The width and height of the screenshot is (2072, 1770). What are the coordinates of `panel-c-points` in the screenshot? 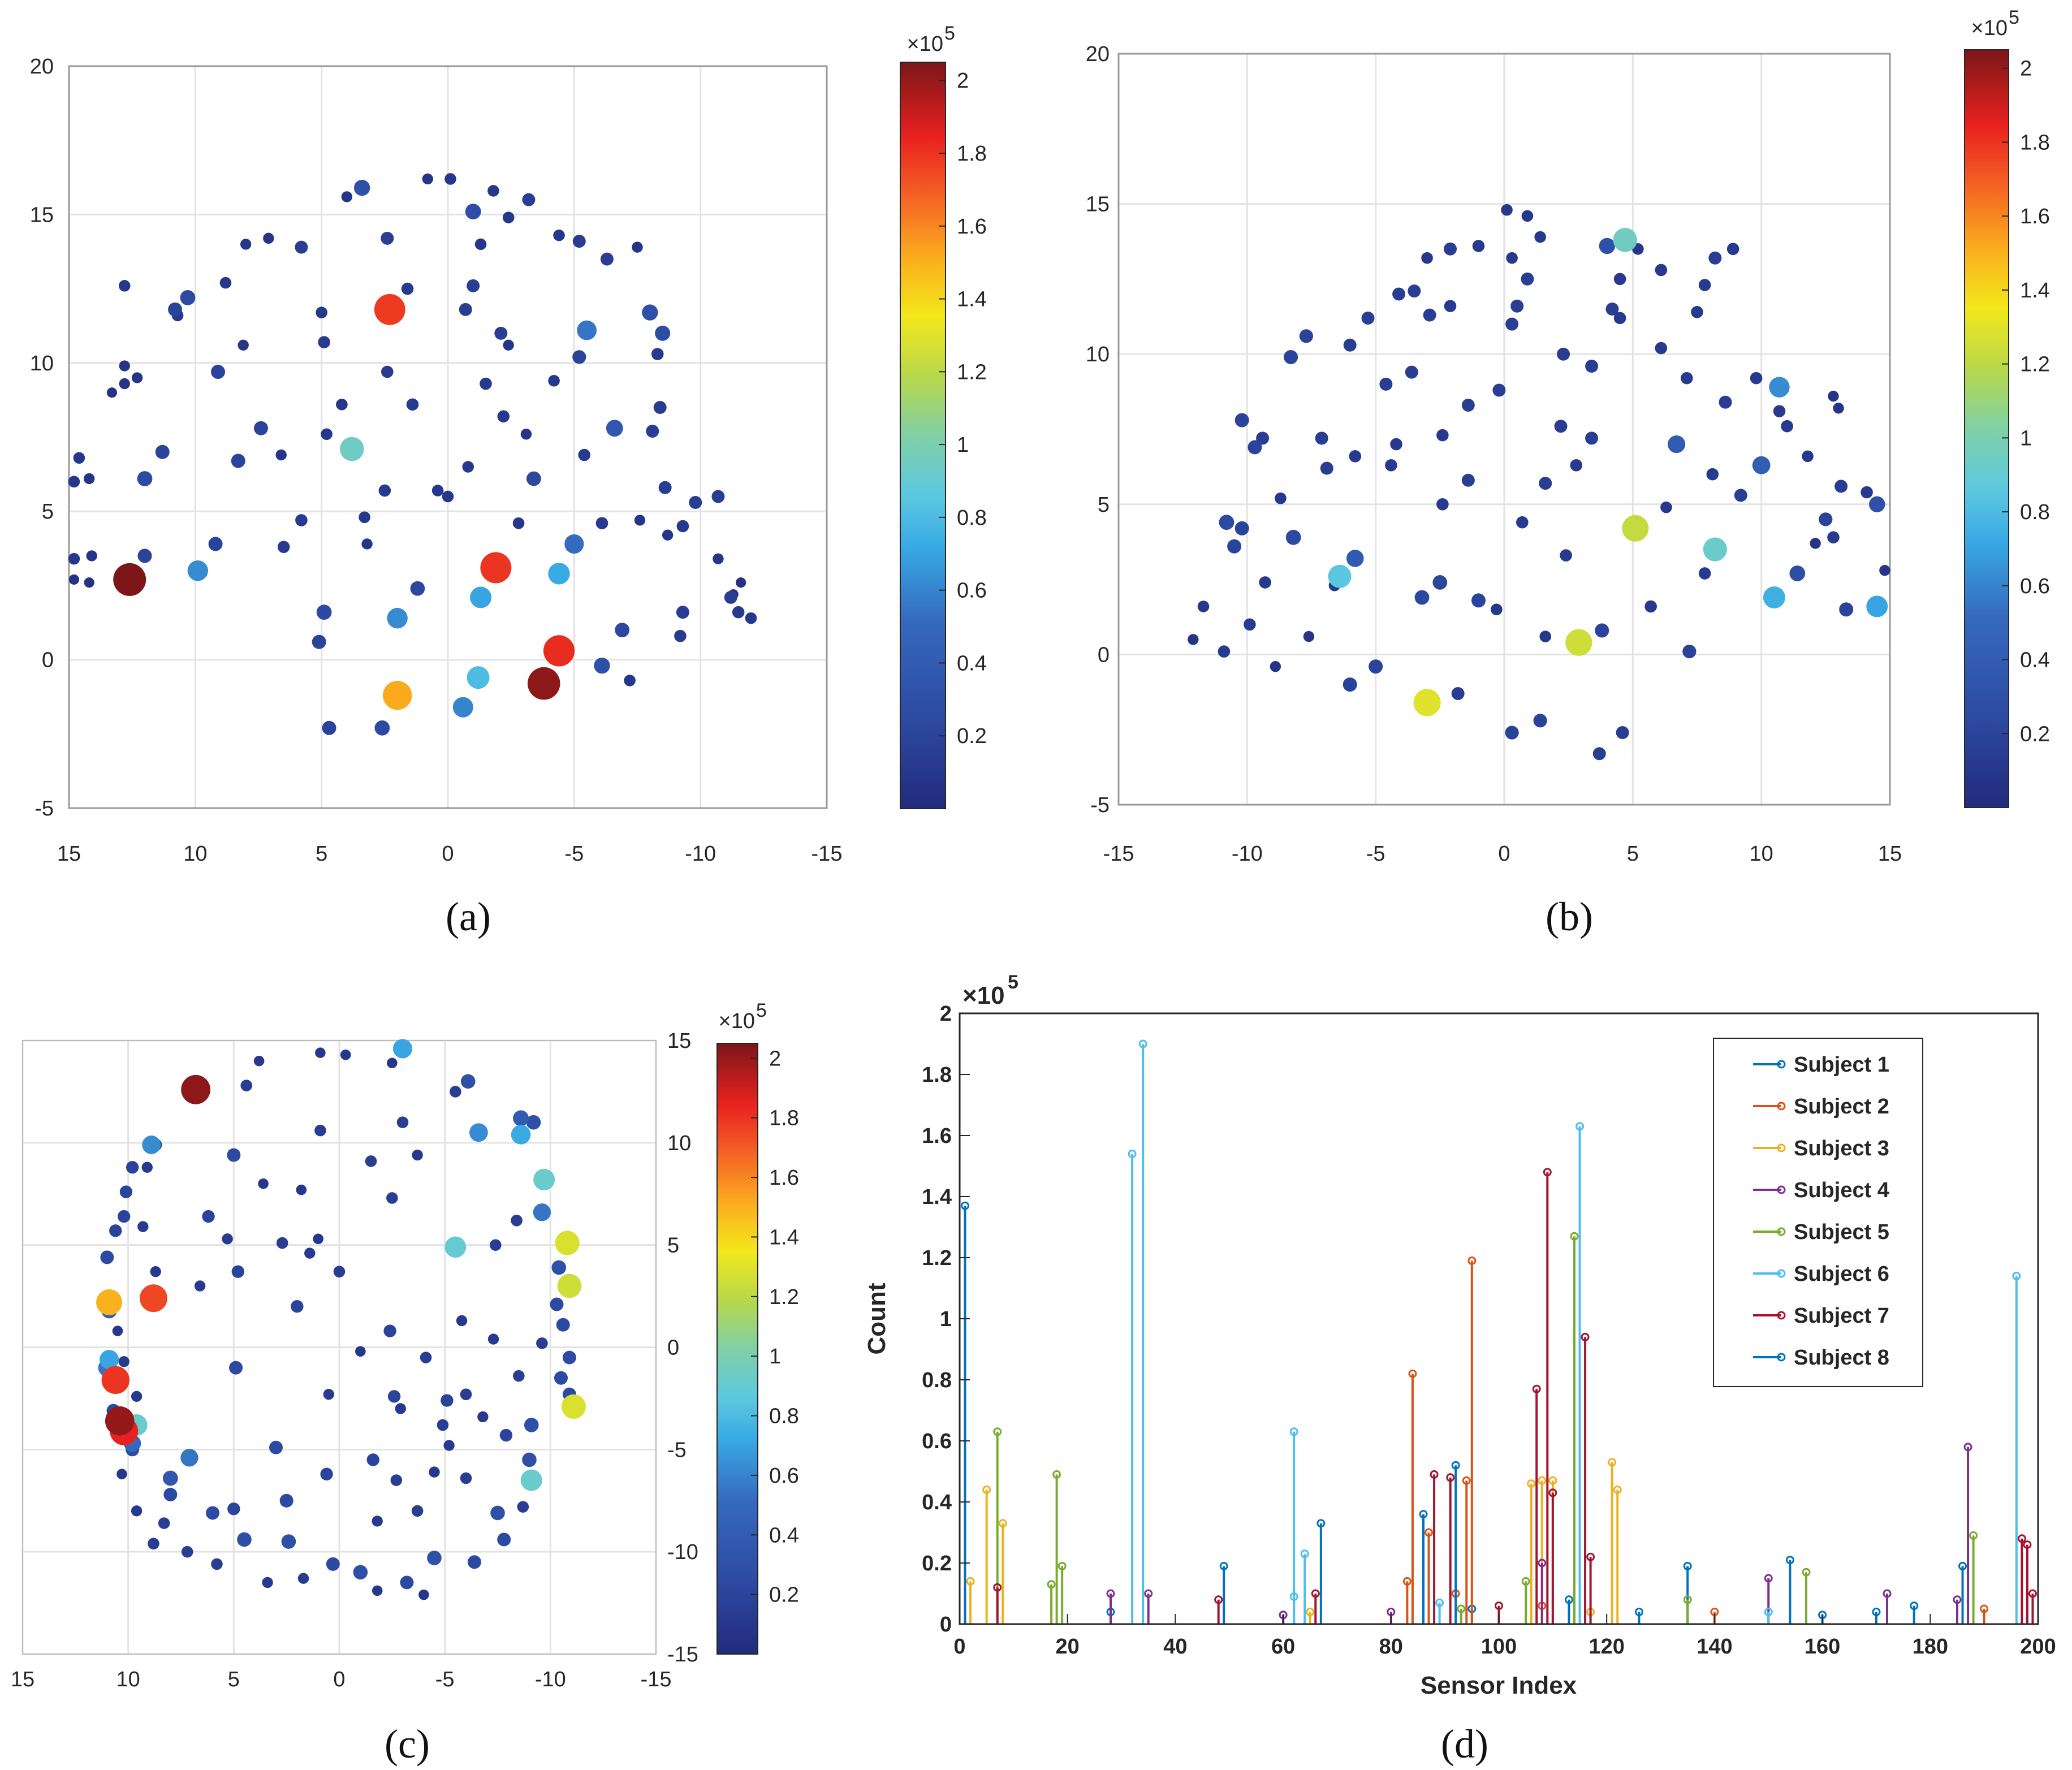 It's located at (341, 1320).